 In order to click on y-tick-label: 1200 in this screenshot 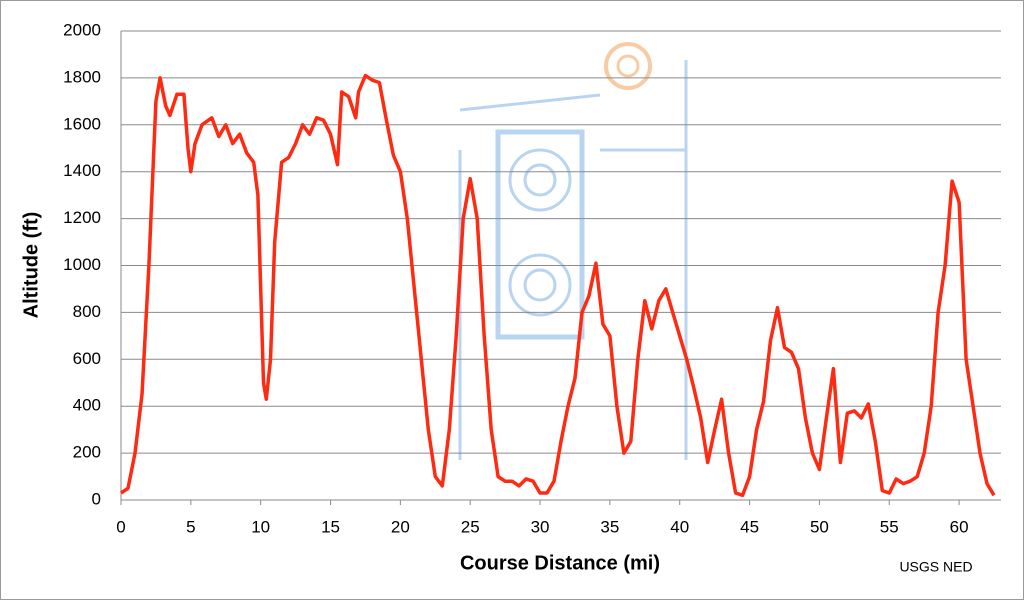, I will do `click(82, 217)`.